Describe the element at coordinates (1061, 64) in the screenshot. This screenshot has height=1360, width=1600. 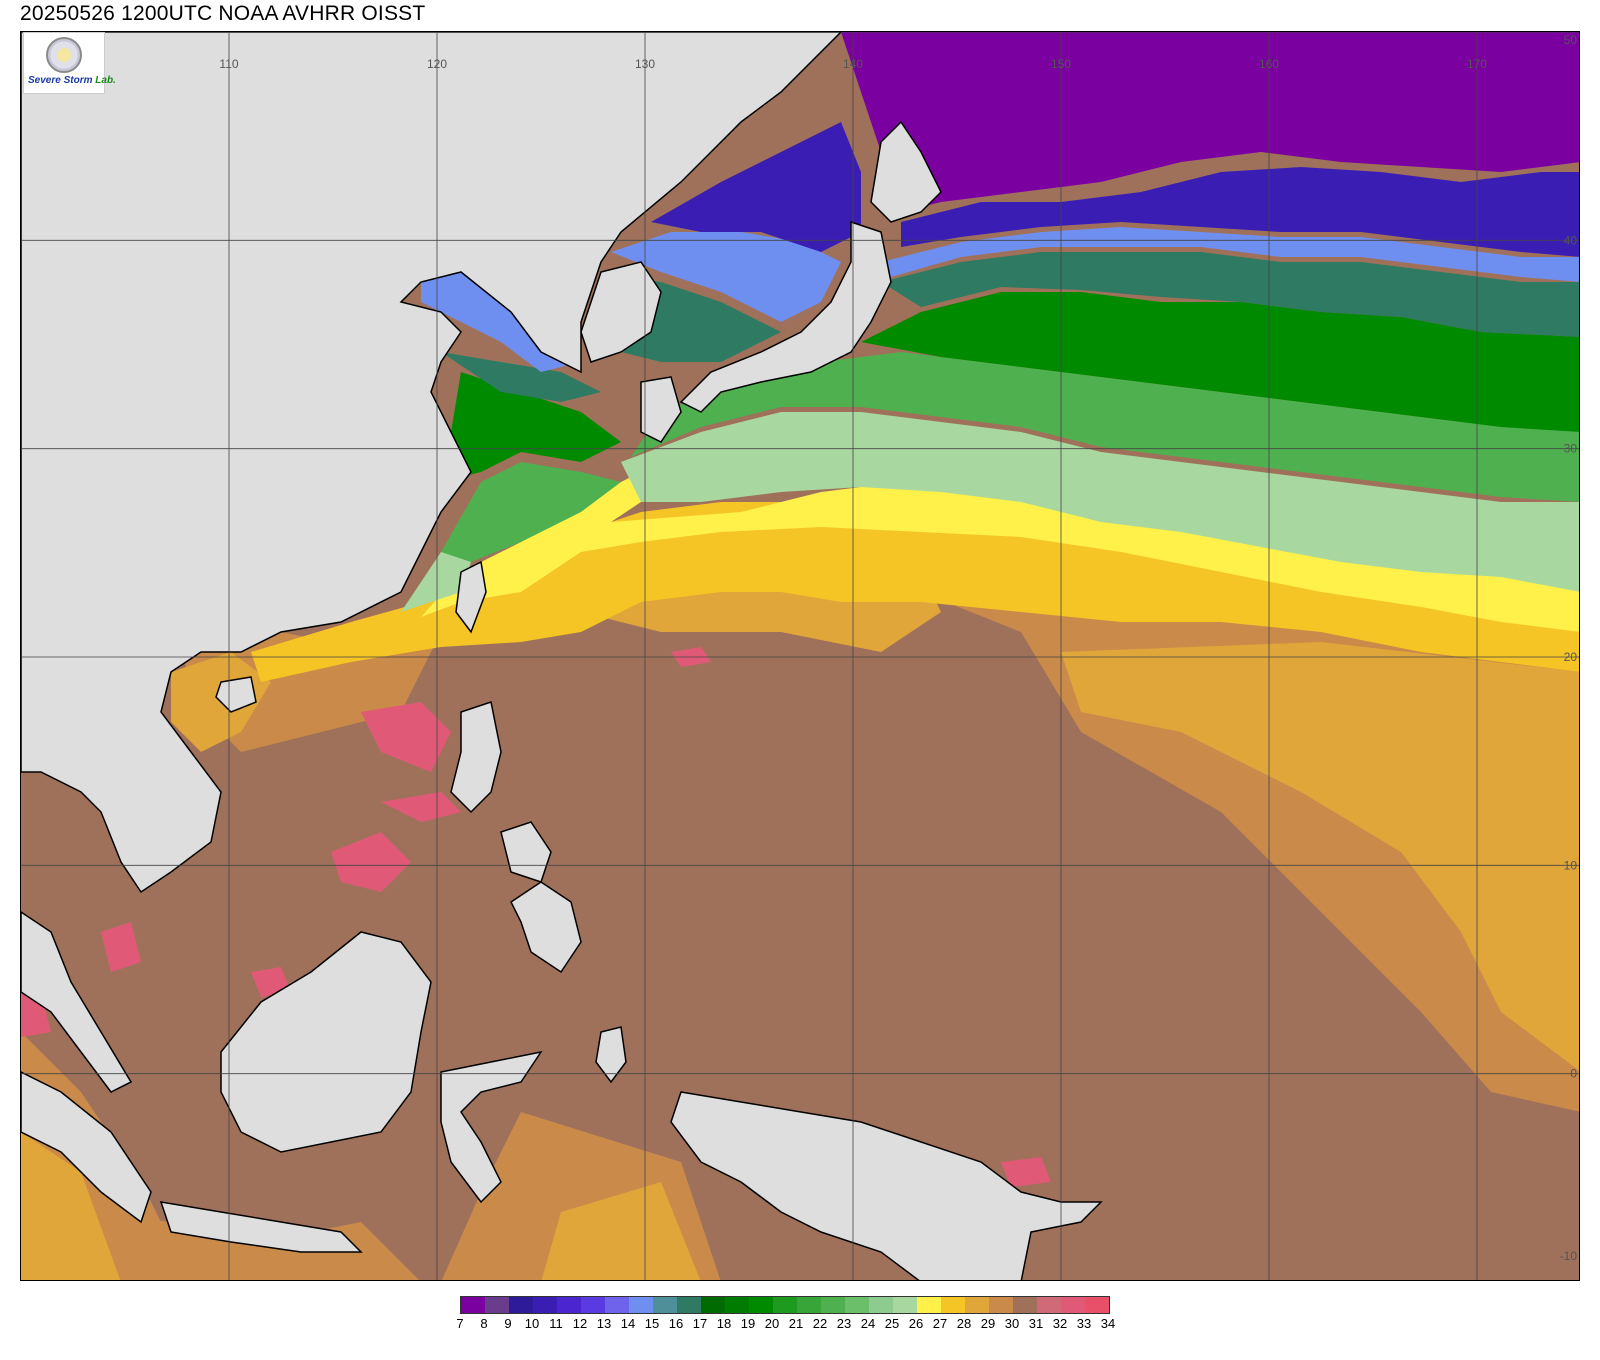
I see `longitude-tick-label: 150` at that location.